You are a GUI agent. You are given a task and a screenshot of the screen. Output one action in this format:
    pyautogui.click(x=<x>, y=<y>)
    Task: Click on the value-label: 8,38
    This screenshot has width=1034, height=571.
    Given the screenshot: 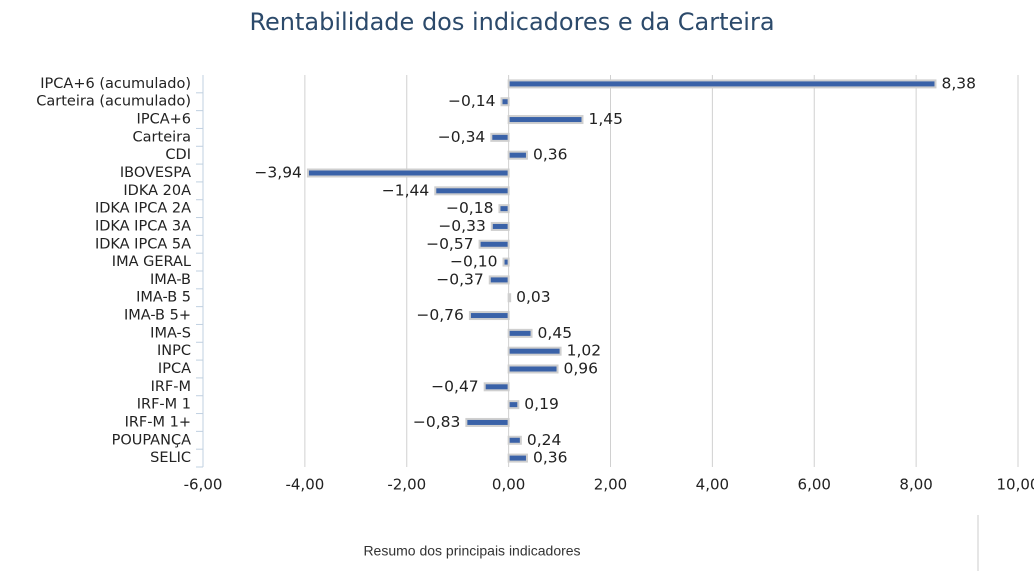 What is the action you would take?
    pyautogui.click(x=958, y=83)
    